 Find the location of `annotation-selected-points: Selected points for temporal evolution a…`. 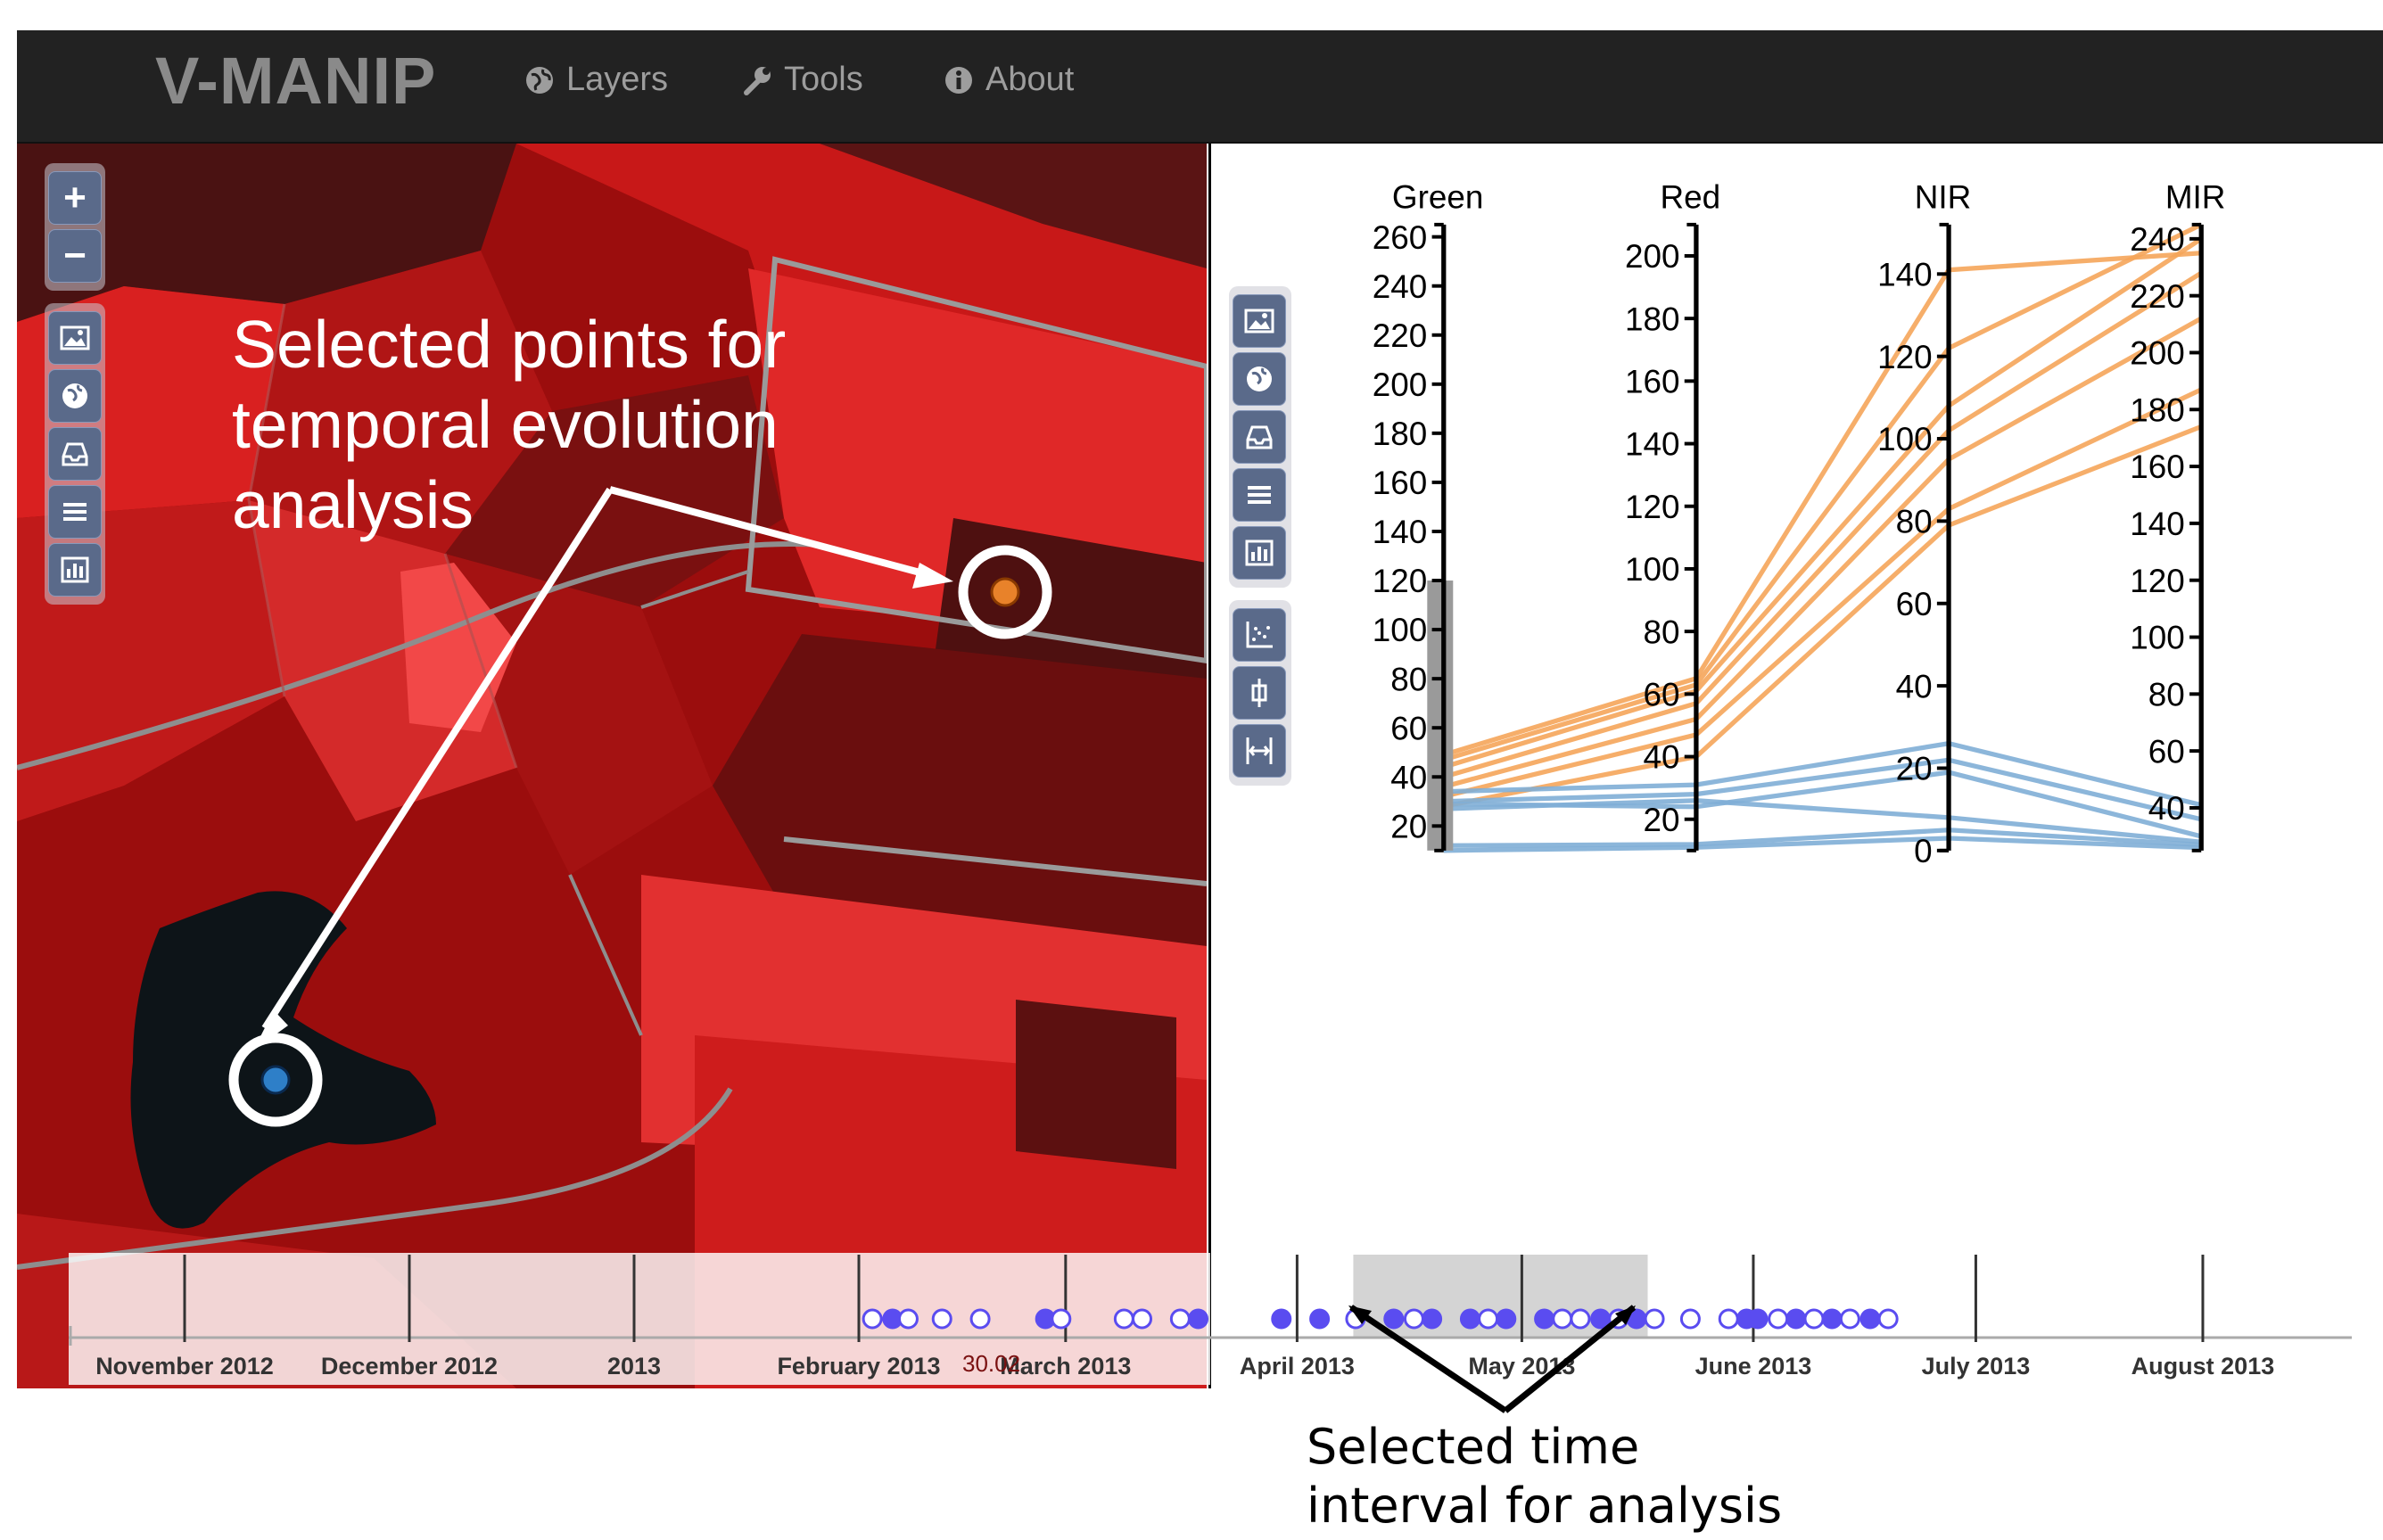

annotation-selected-points: Selected points for temporal evolution a… is located at coordinates (510, 424).